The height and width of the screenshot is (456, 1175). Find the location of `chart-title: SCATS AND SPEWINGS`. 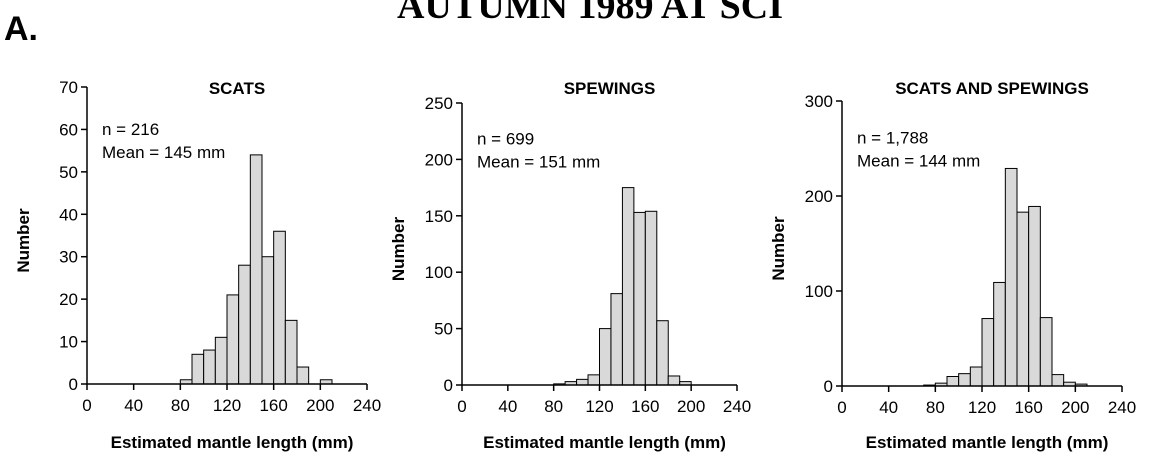

chart-title: SCATS AND SPEWINGS is located at coordinates (992, 88).